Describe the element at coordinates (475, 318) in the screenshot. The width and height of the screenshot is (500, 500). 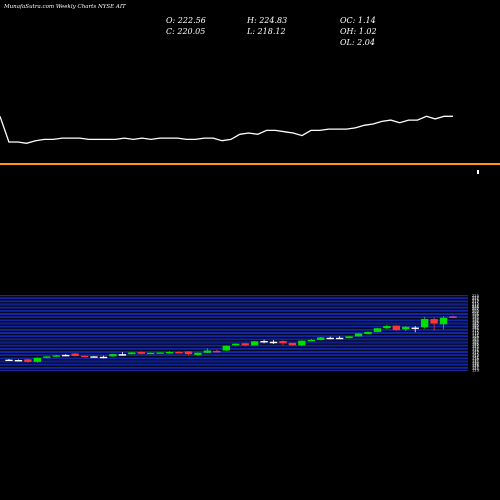
I see `y-tick-label: 195` at that location.